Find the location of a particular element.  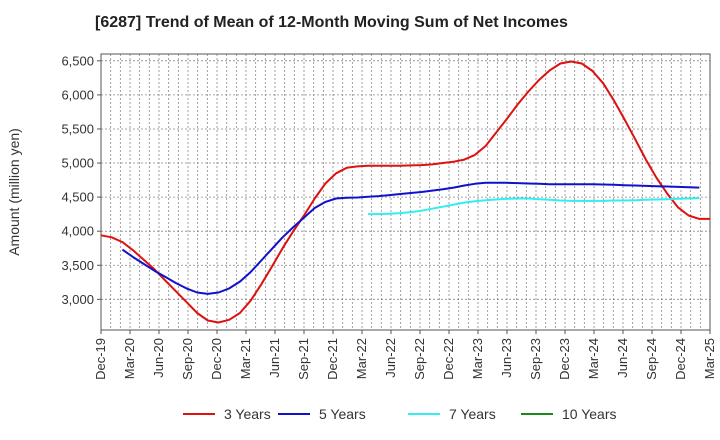

y-tick-label: 6,500 is located at coordinates (77, 60).